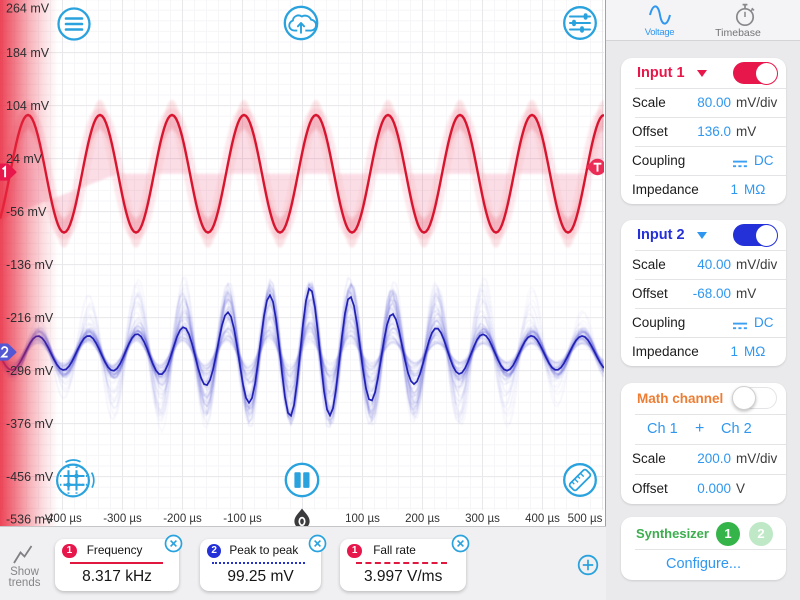 Image resolution: width=800 pixels, height=600 pixels. Describe the element at coordinates (542, 519) in the screenshot. I see `svg-text: 400 µs` at that location.